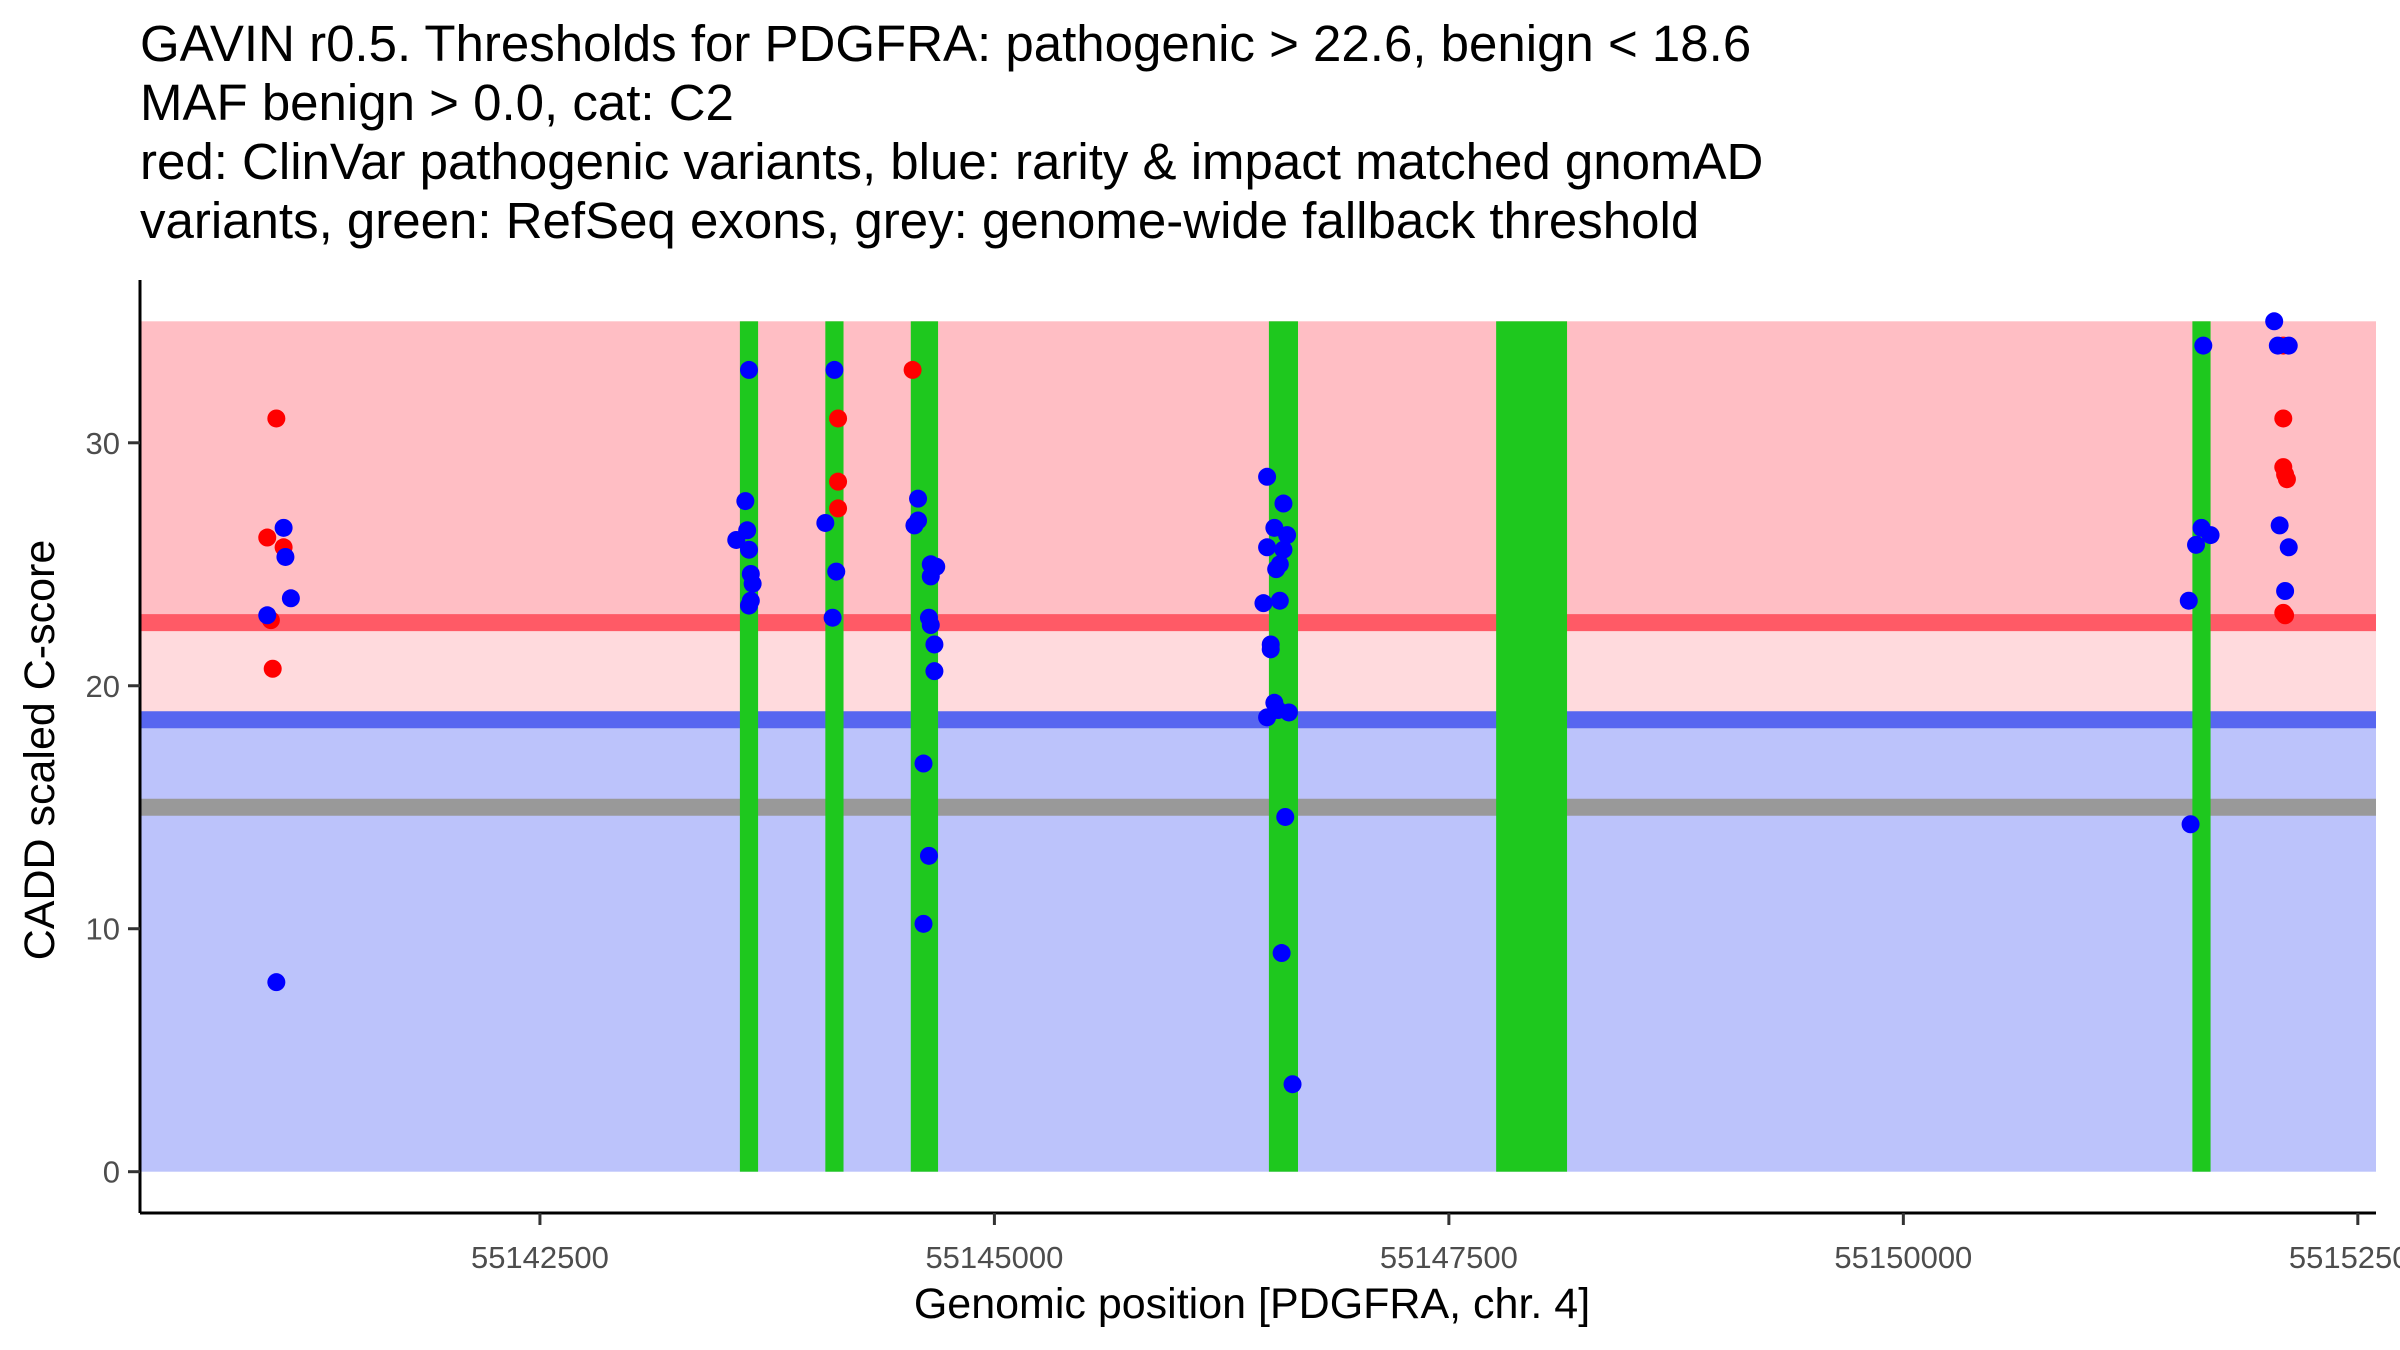 The height and width of the screenshot is (1350, 2400). What do you see at coordinates (1258, 671) in the screenshot?
I see `uncertain-band` at bounding box center [1258, 671].